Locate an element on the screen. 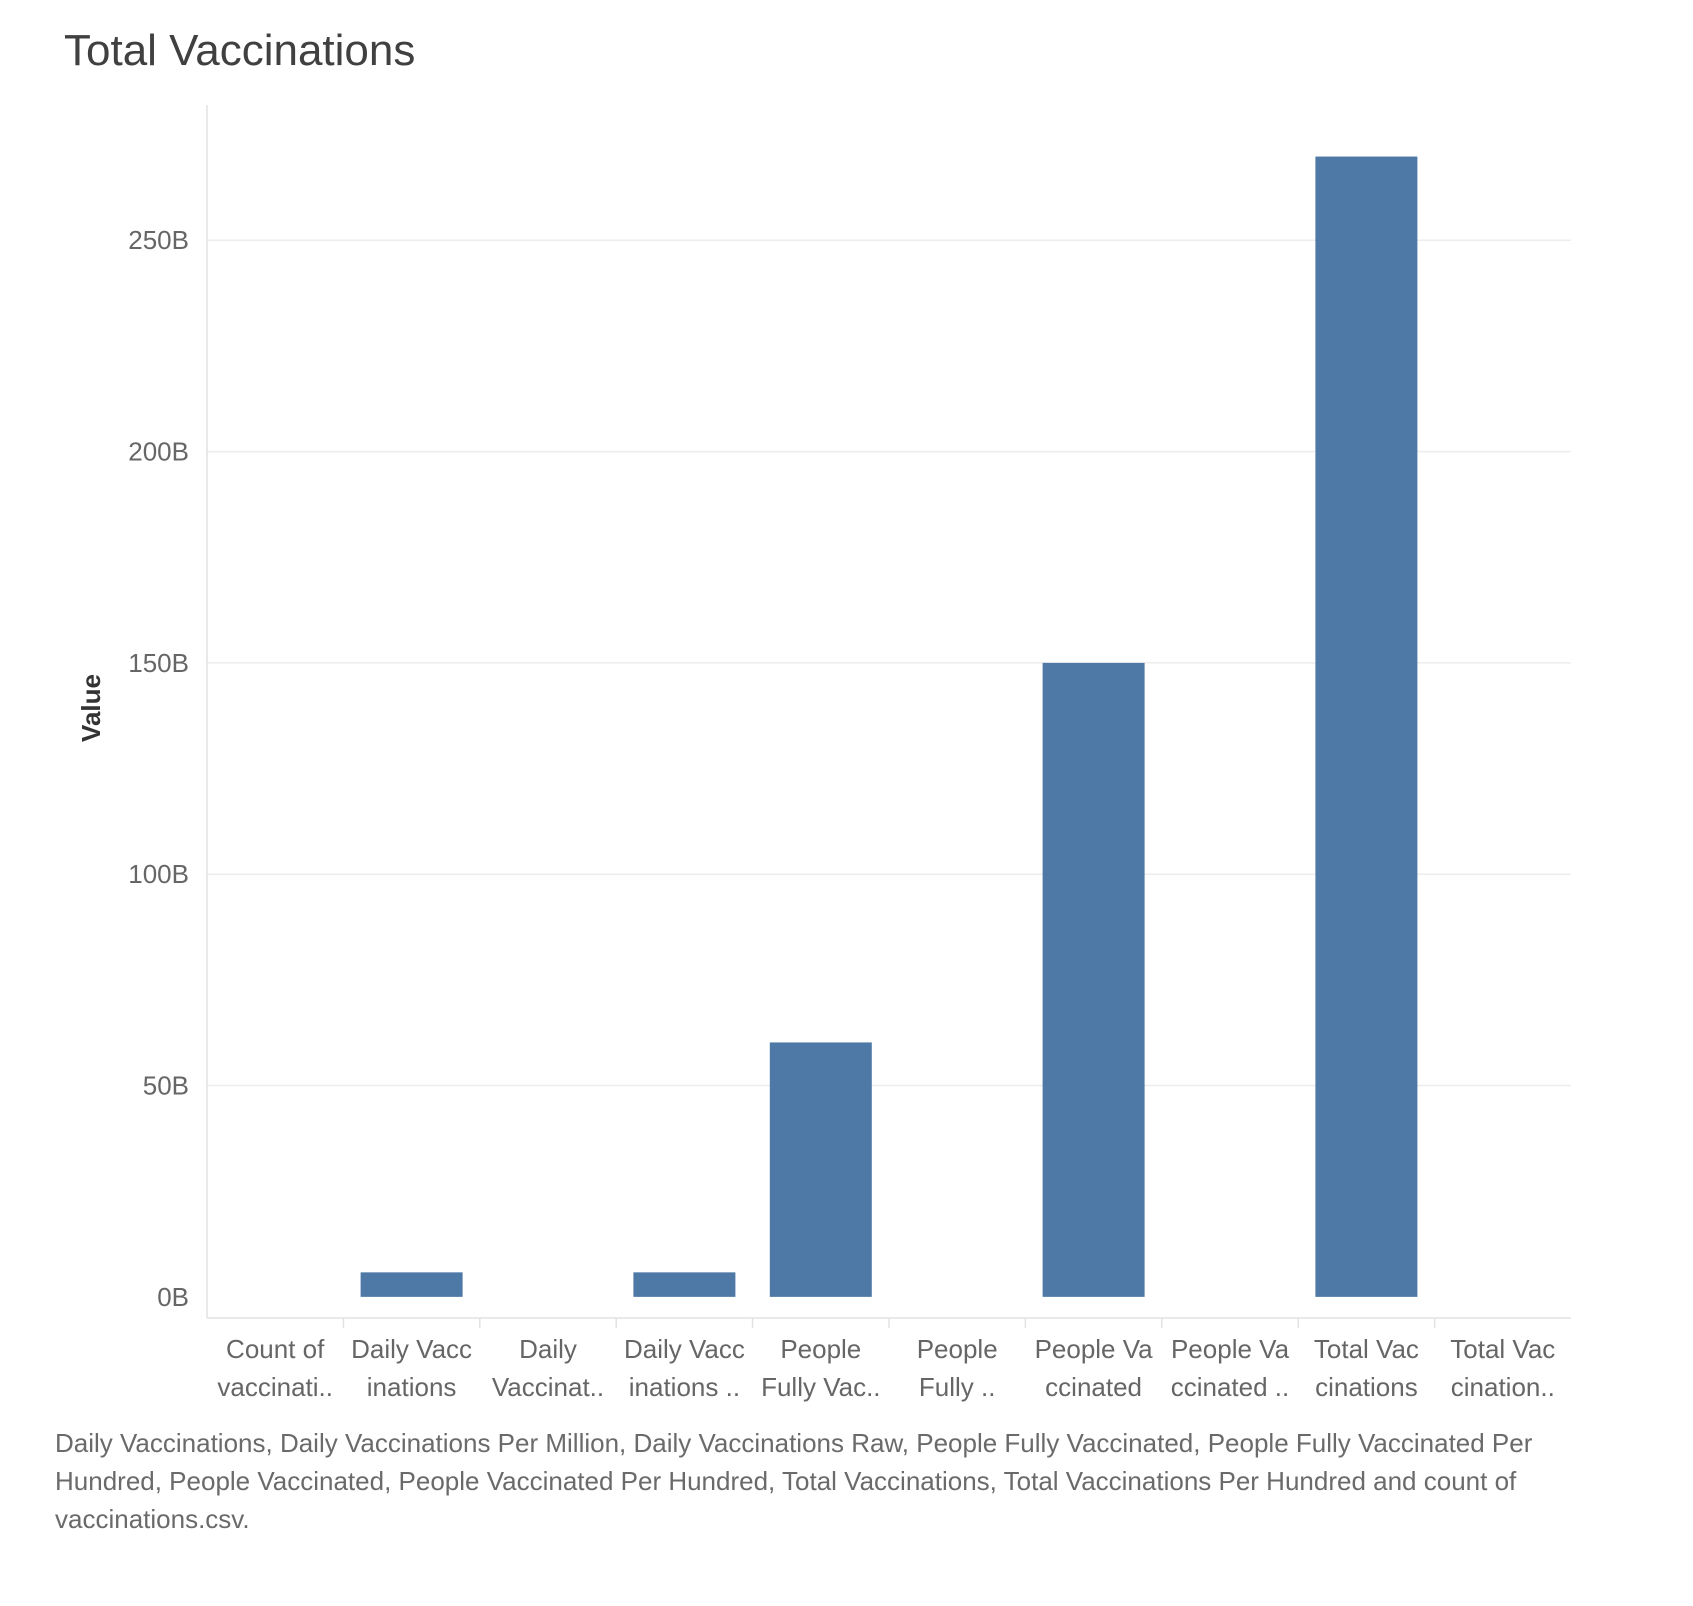 This screenshot has height=1606, width=1693. chart-title: Total Vaccinations is located at coordinates (240, 50).